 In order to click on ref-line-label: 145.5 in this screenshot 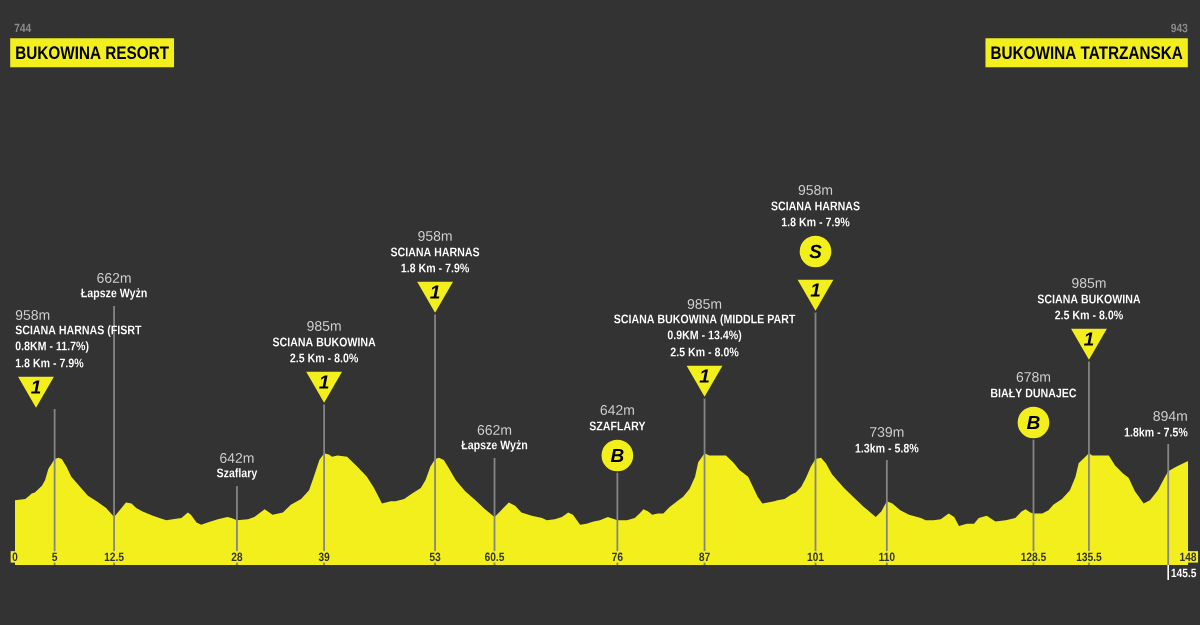, I will do `click(1184, 573)`.